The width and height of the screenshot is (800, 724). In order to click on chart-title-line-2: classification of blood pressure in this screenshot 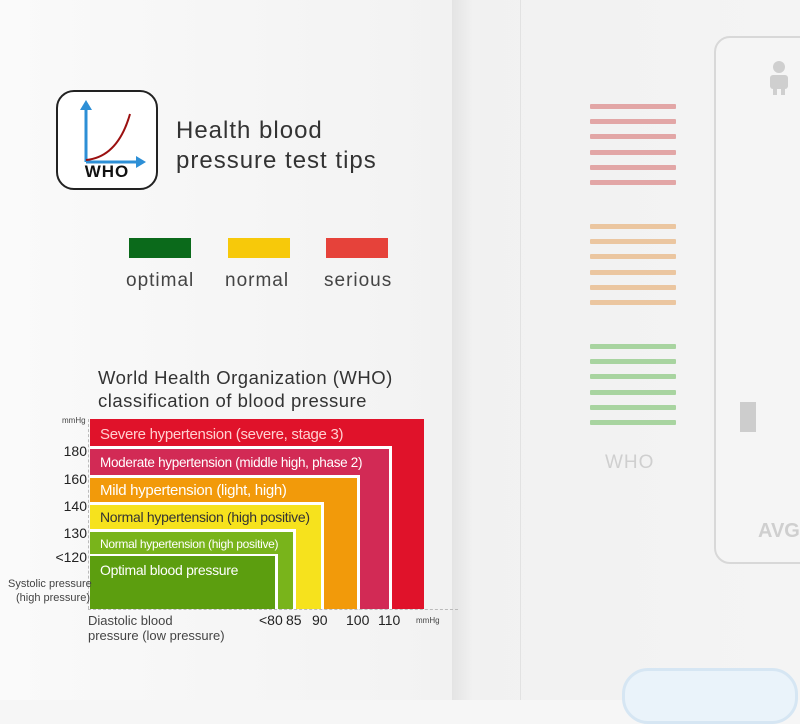, I will do `click(232, 400)`.